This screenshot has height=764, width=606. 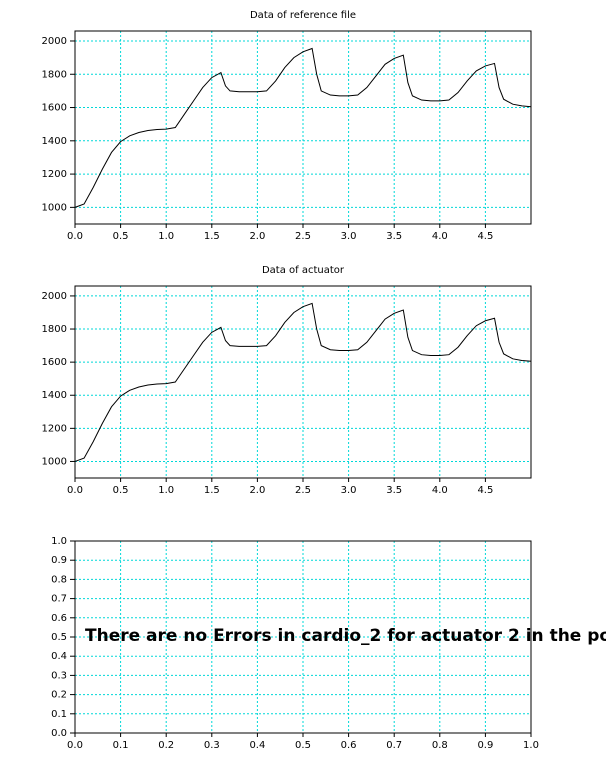 I want to click on y-tick-label: 0.0, so click(x=59, y=733).